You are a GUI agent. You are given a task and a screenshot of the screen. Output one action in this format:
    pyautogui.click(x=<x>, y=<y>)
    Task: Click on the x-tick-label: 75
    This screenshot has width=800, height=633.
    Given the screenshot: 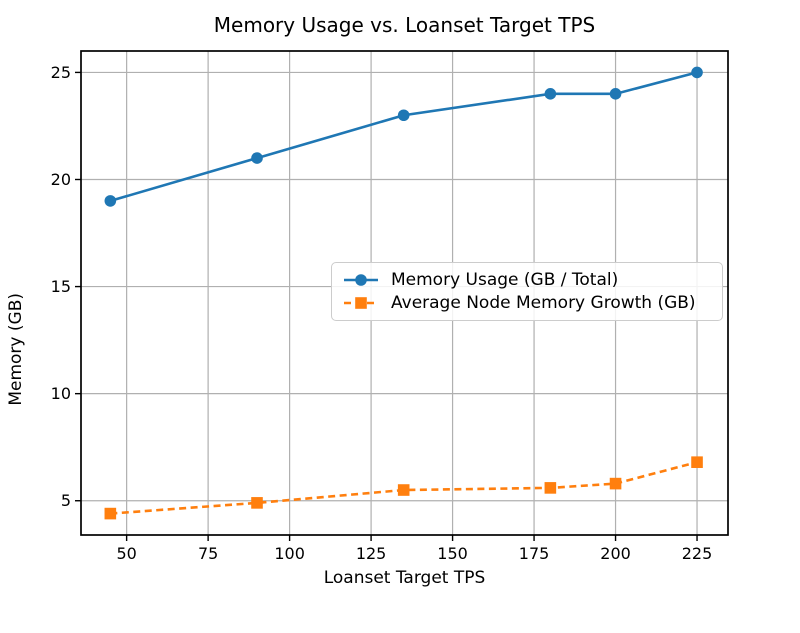 What is the action you would take?
    pyautogui.click(x=208, y=553)
    